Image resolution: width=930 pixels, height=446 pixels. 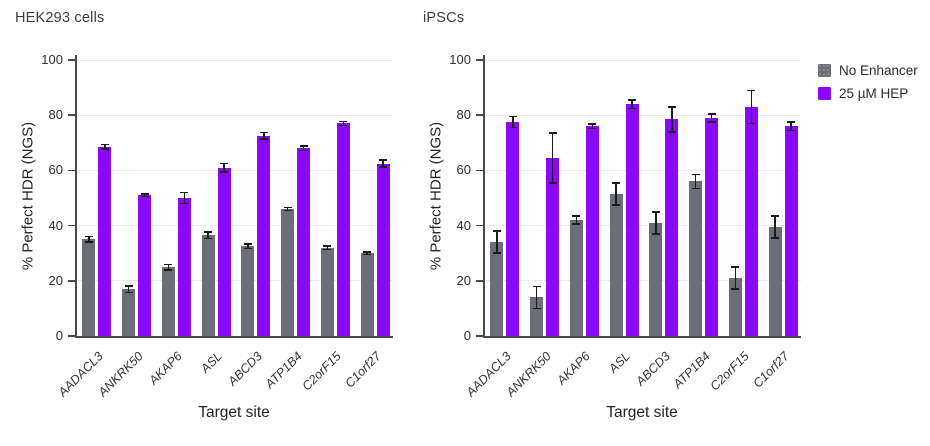 What do you see at coordinates (619, 362) in the screenshot?
I see `x-tick-label: ASL` at bounding box center [619, 362].